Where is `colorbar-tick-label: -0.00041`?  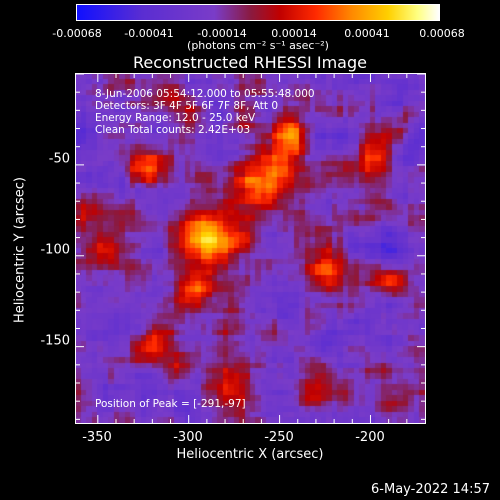
colorbar-tick-label: -0.00041 is located at coordinates (149, 33).